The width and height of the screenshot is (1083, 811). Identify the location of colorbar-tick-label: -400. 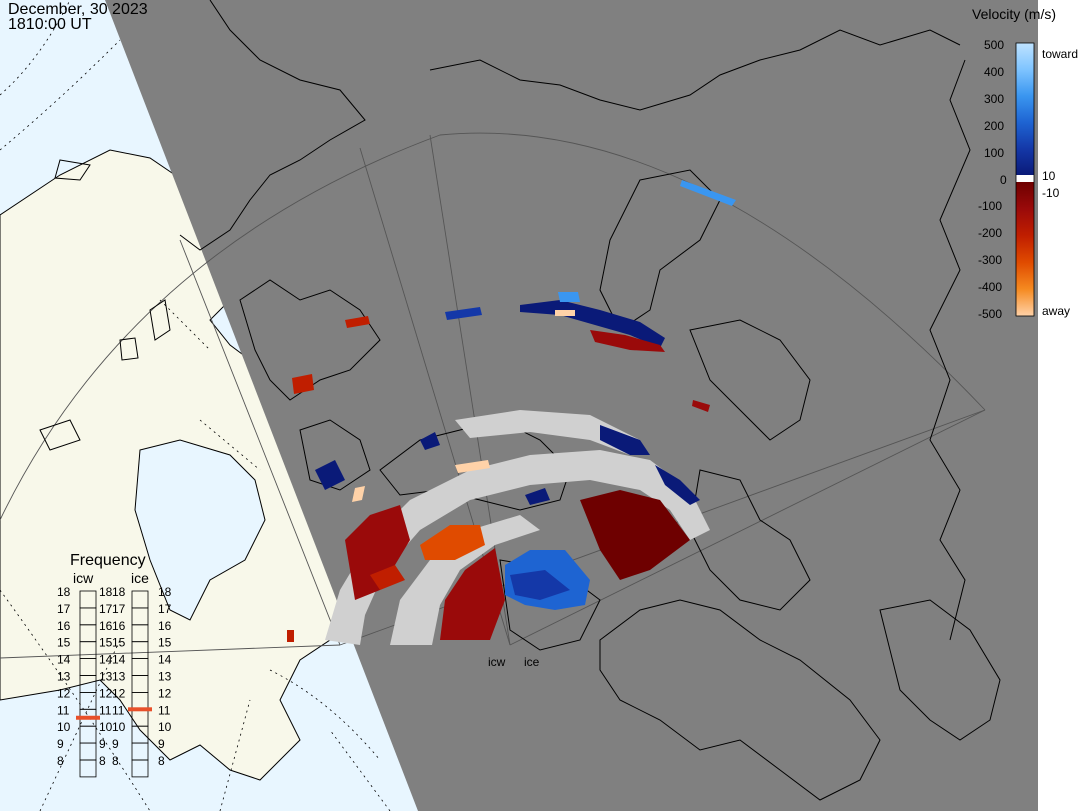
(990, 287).